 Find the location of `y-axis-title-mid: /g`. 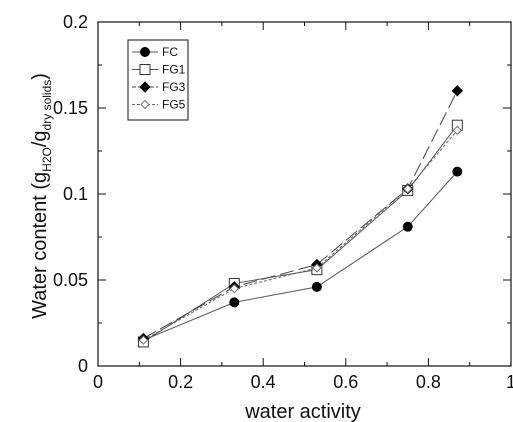

y-axis-title-mid: /g is located at coordinates (40, 138).